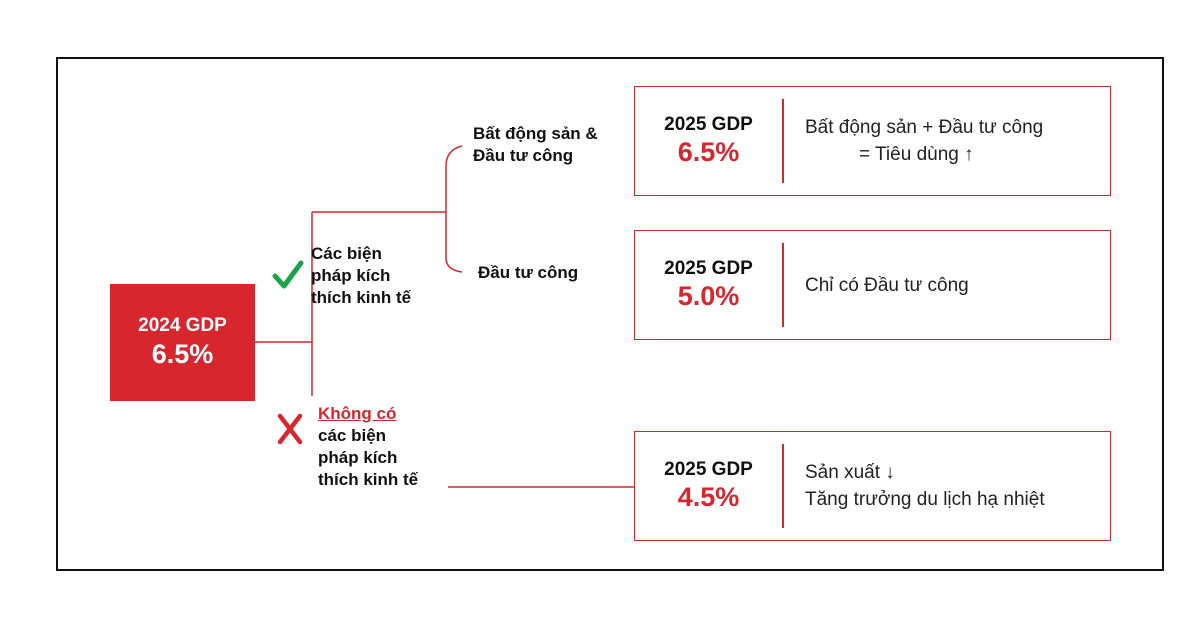 Image resolution: width=1200 pixels, height=632 pixels. I want to click on outcome-gdp: 2025 GDP 4.5%, so click(708, 486).